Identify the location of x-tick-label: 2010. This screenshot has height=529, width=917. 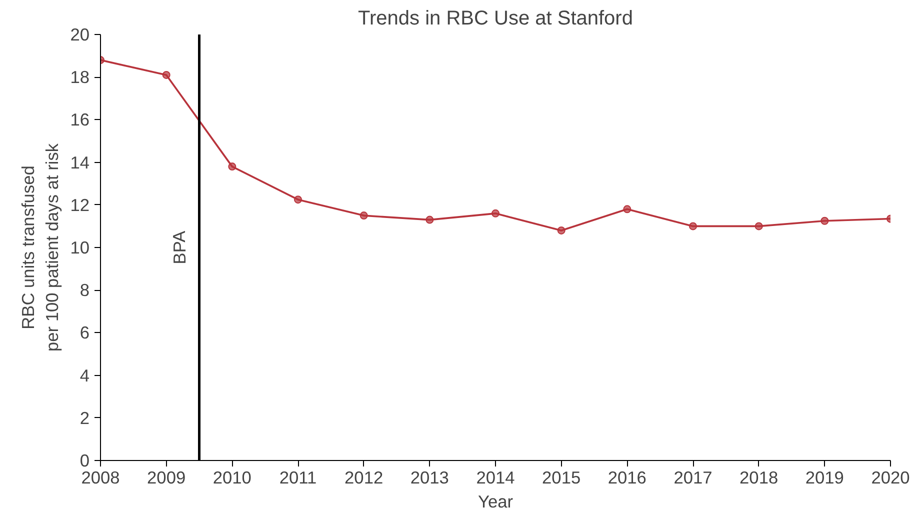
(232, 478).